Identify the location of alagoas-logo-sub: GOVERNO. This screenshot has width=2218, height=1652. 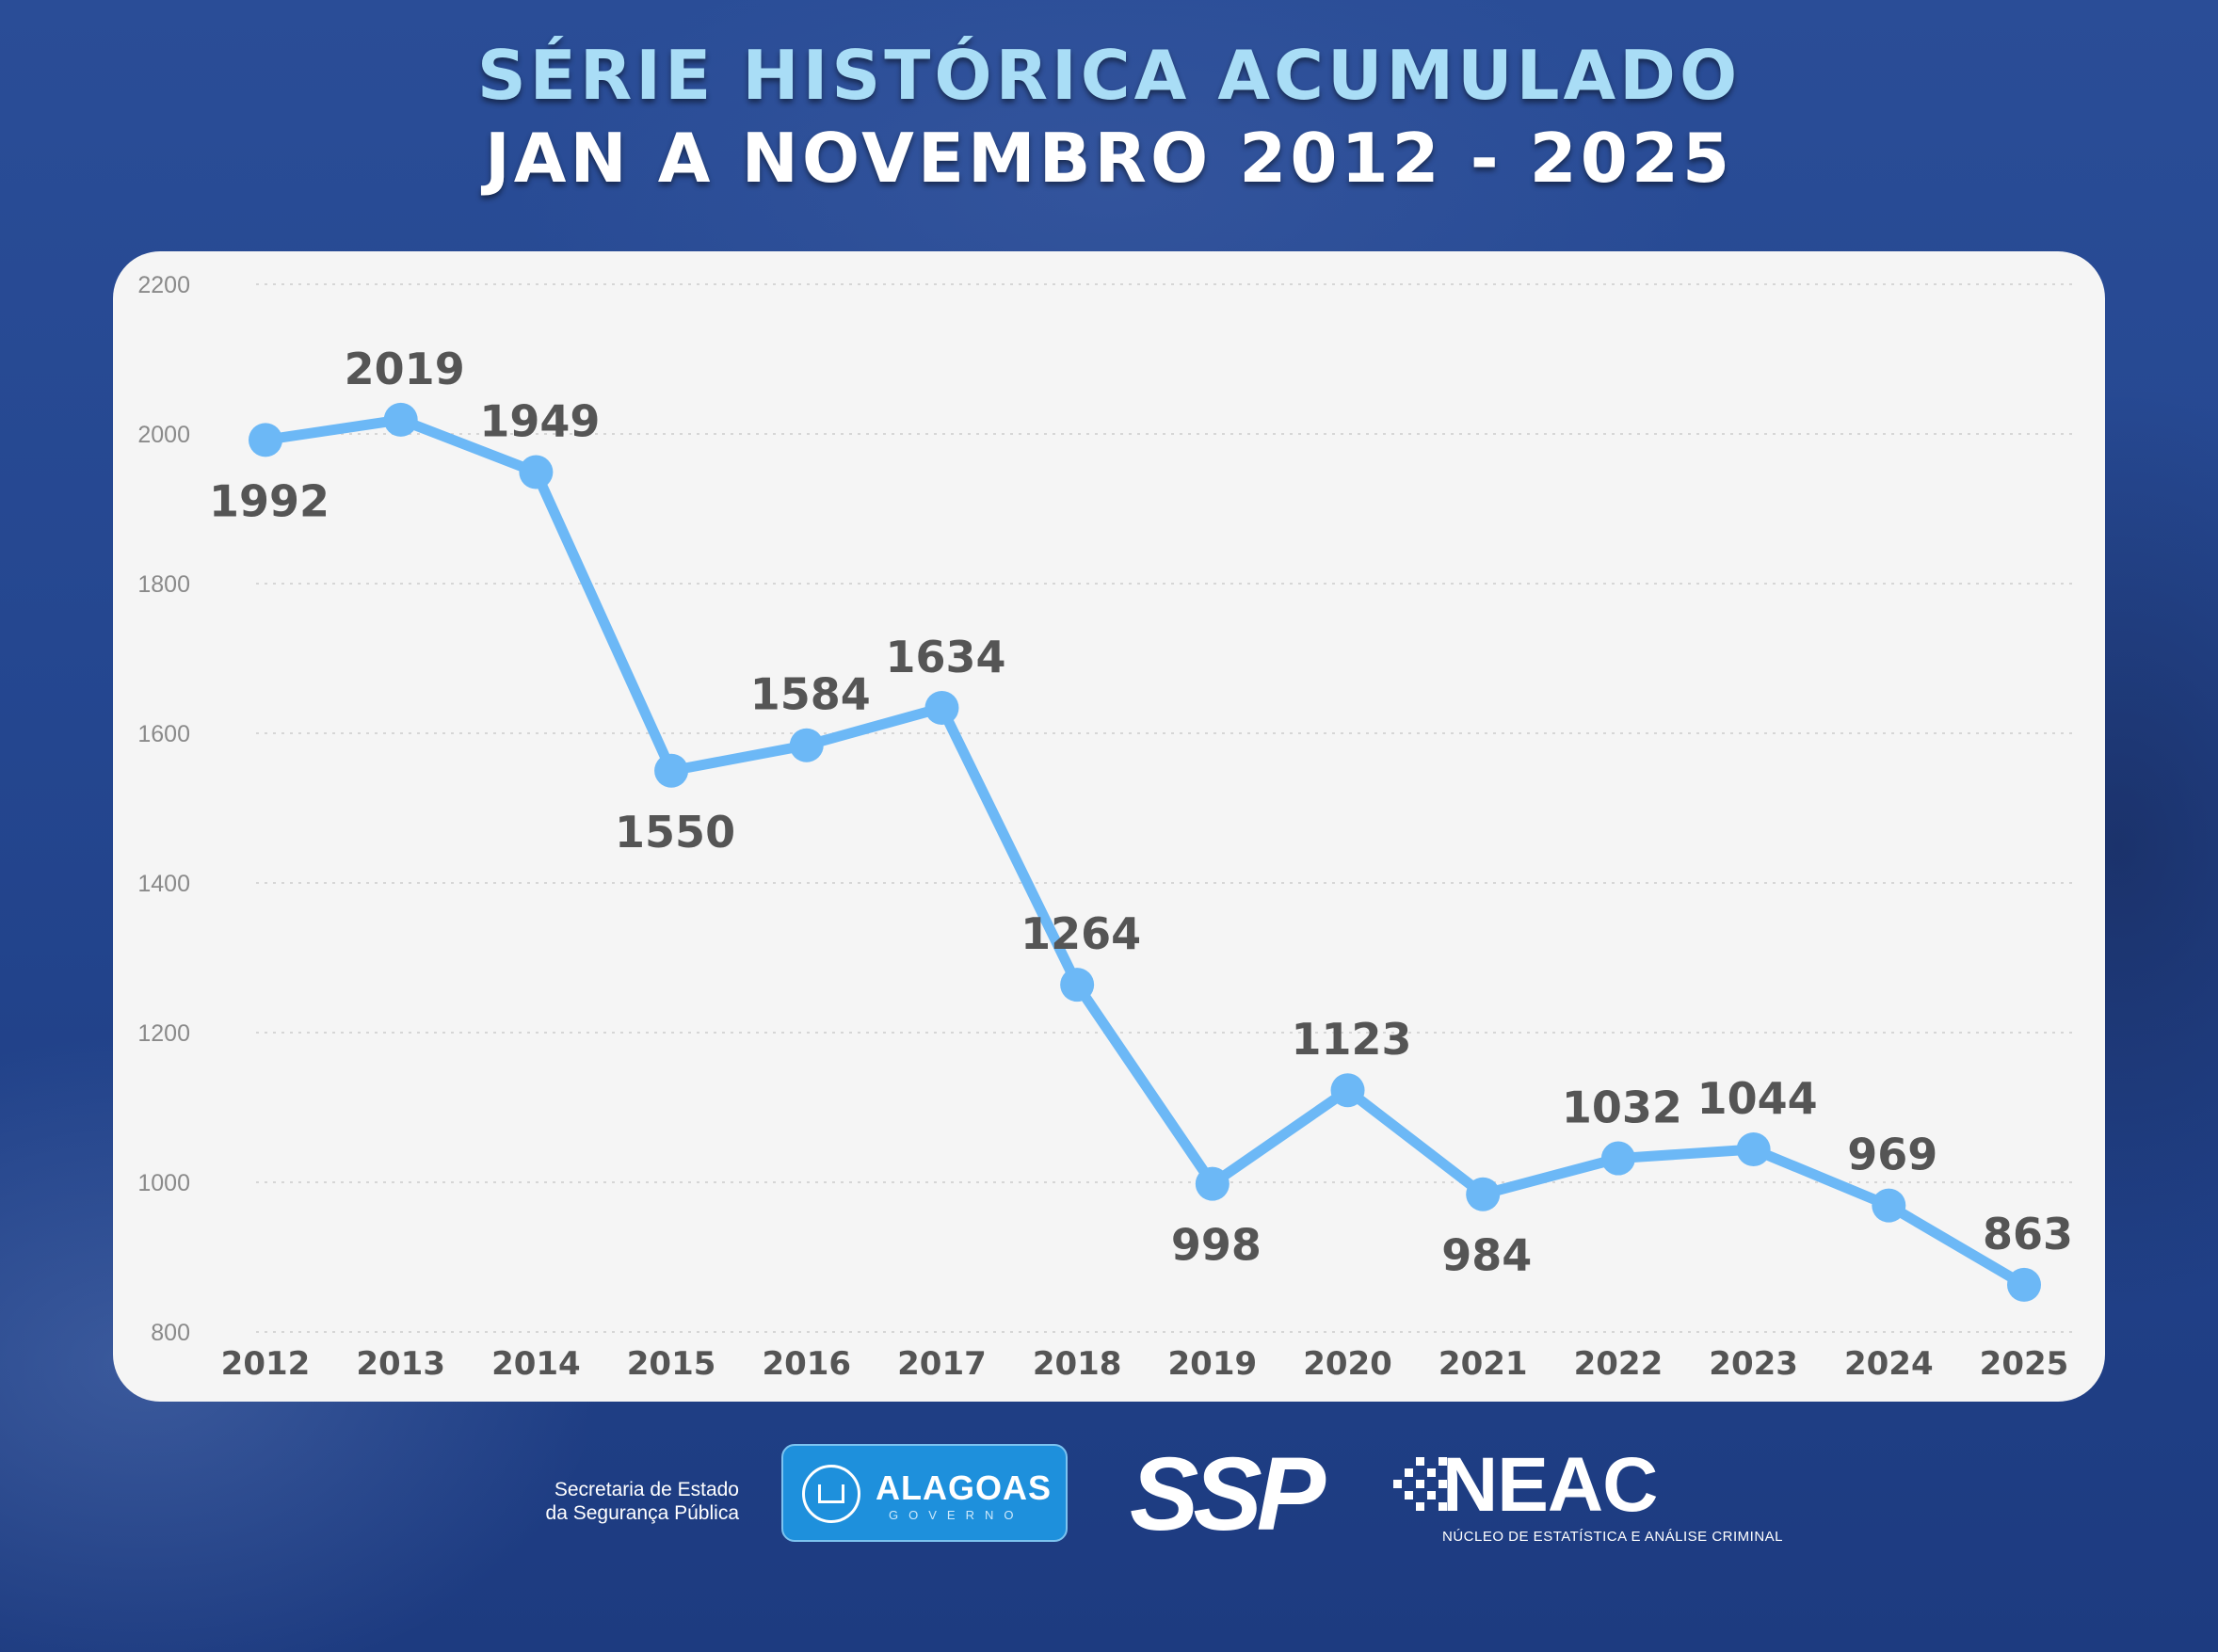
(956, 1515).